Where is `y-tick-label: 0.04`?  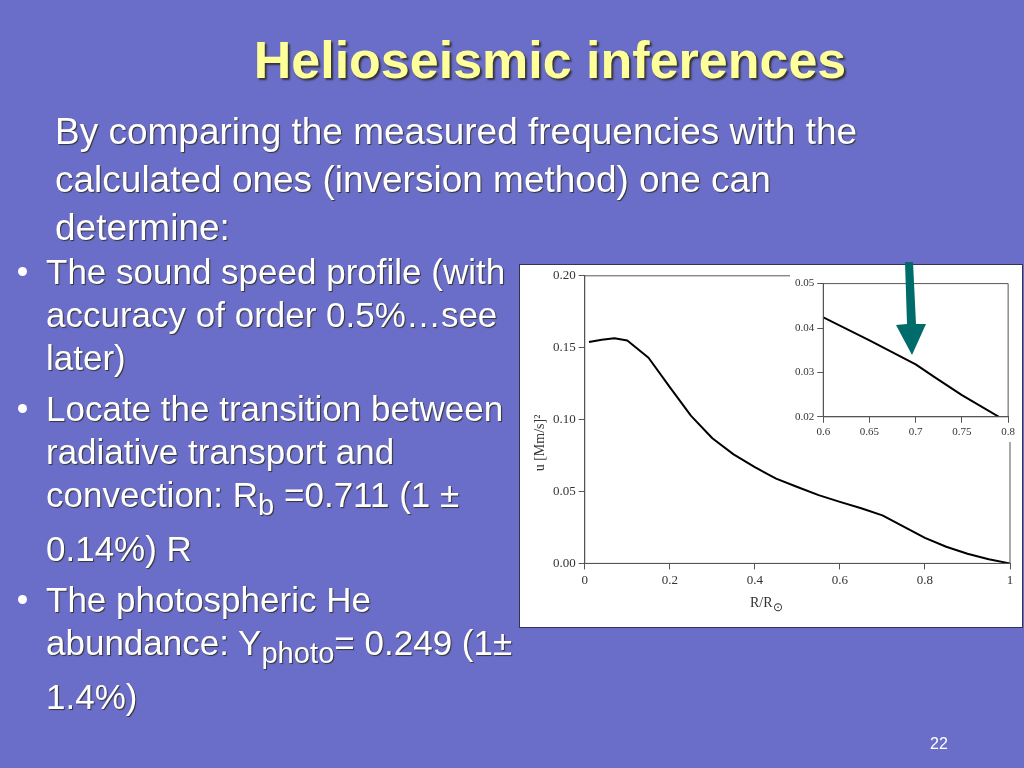 y-tick-label: 0.04 is located at coordinates (805, 326).